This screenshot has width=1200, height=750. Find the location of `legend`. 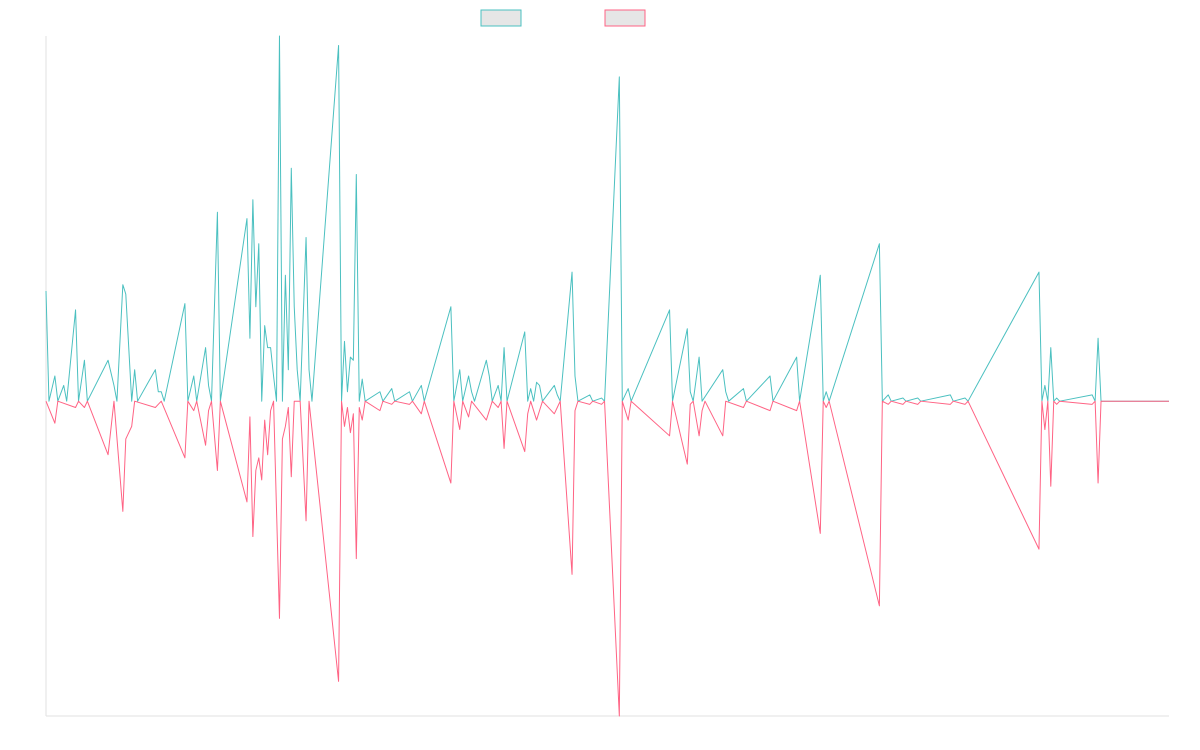

legend is located at coordinates (563, 18).